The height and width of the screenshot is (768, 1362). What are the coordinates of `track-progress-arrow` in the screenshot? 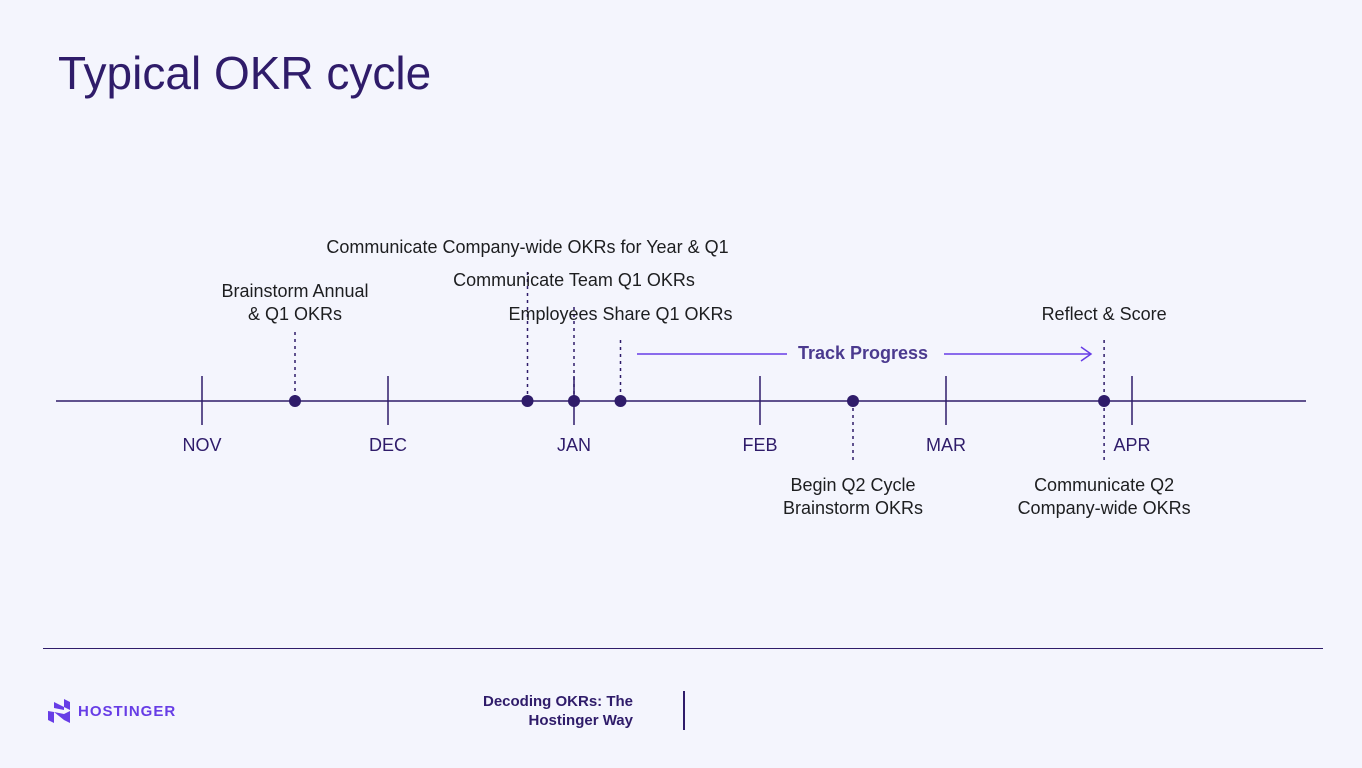 It's located at (865, 354).